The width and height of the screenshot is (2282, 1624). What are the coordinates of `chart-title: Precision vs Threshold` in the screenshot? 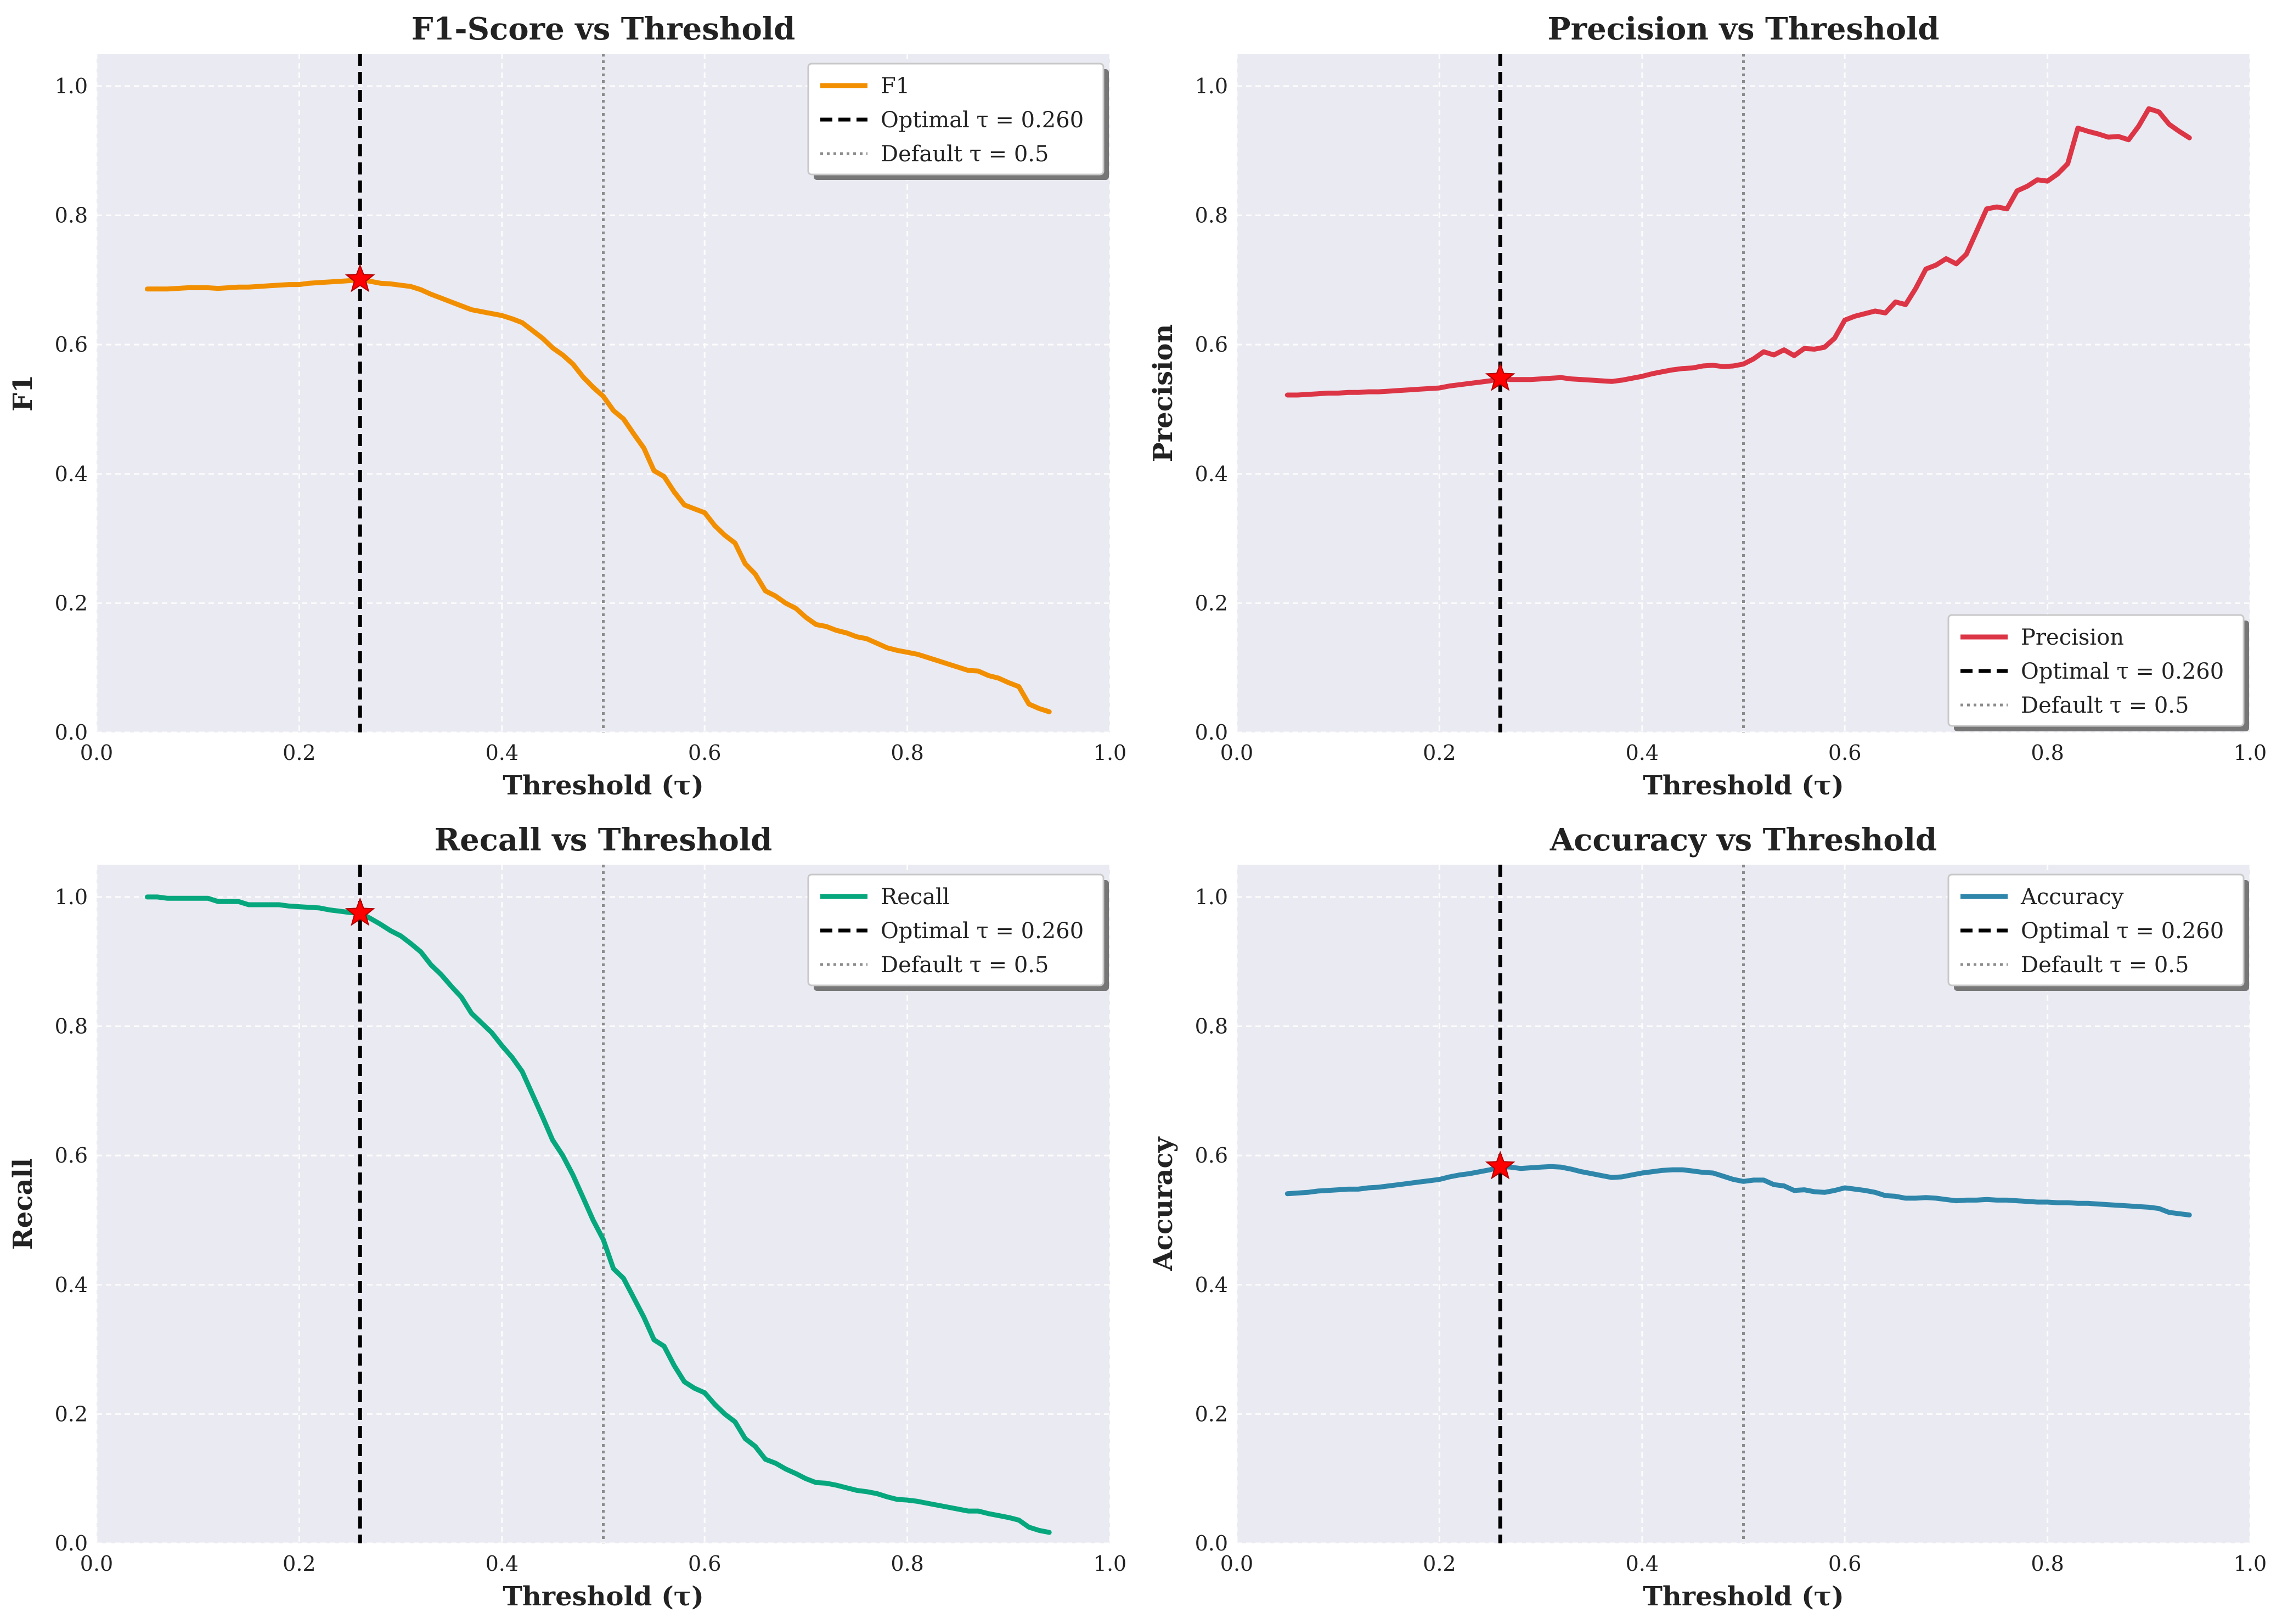 It's located at (1743, 29).